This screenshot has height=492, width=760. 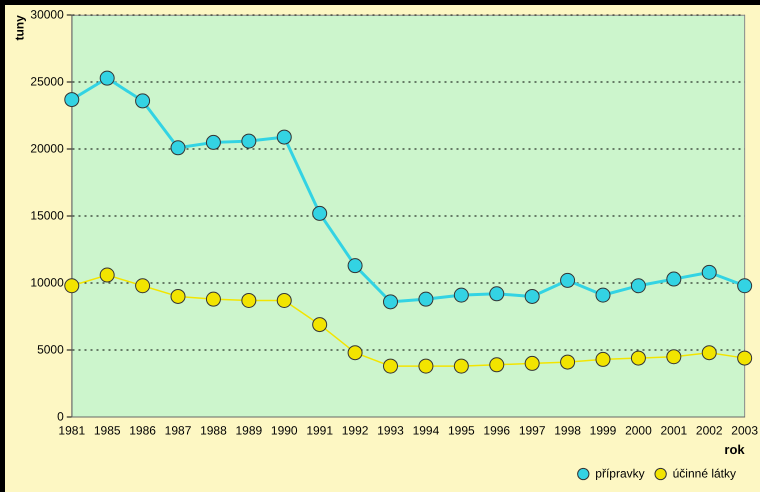 I want to click on x-tick-label: 1988, so click(x=214, y=431).